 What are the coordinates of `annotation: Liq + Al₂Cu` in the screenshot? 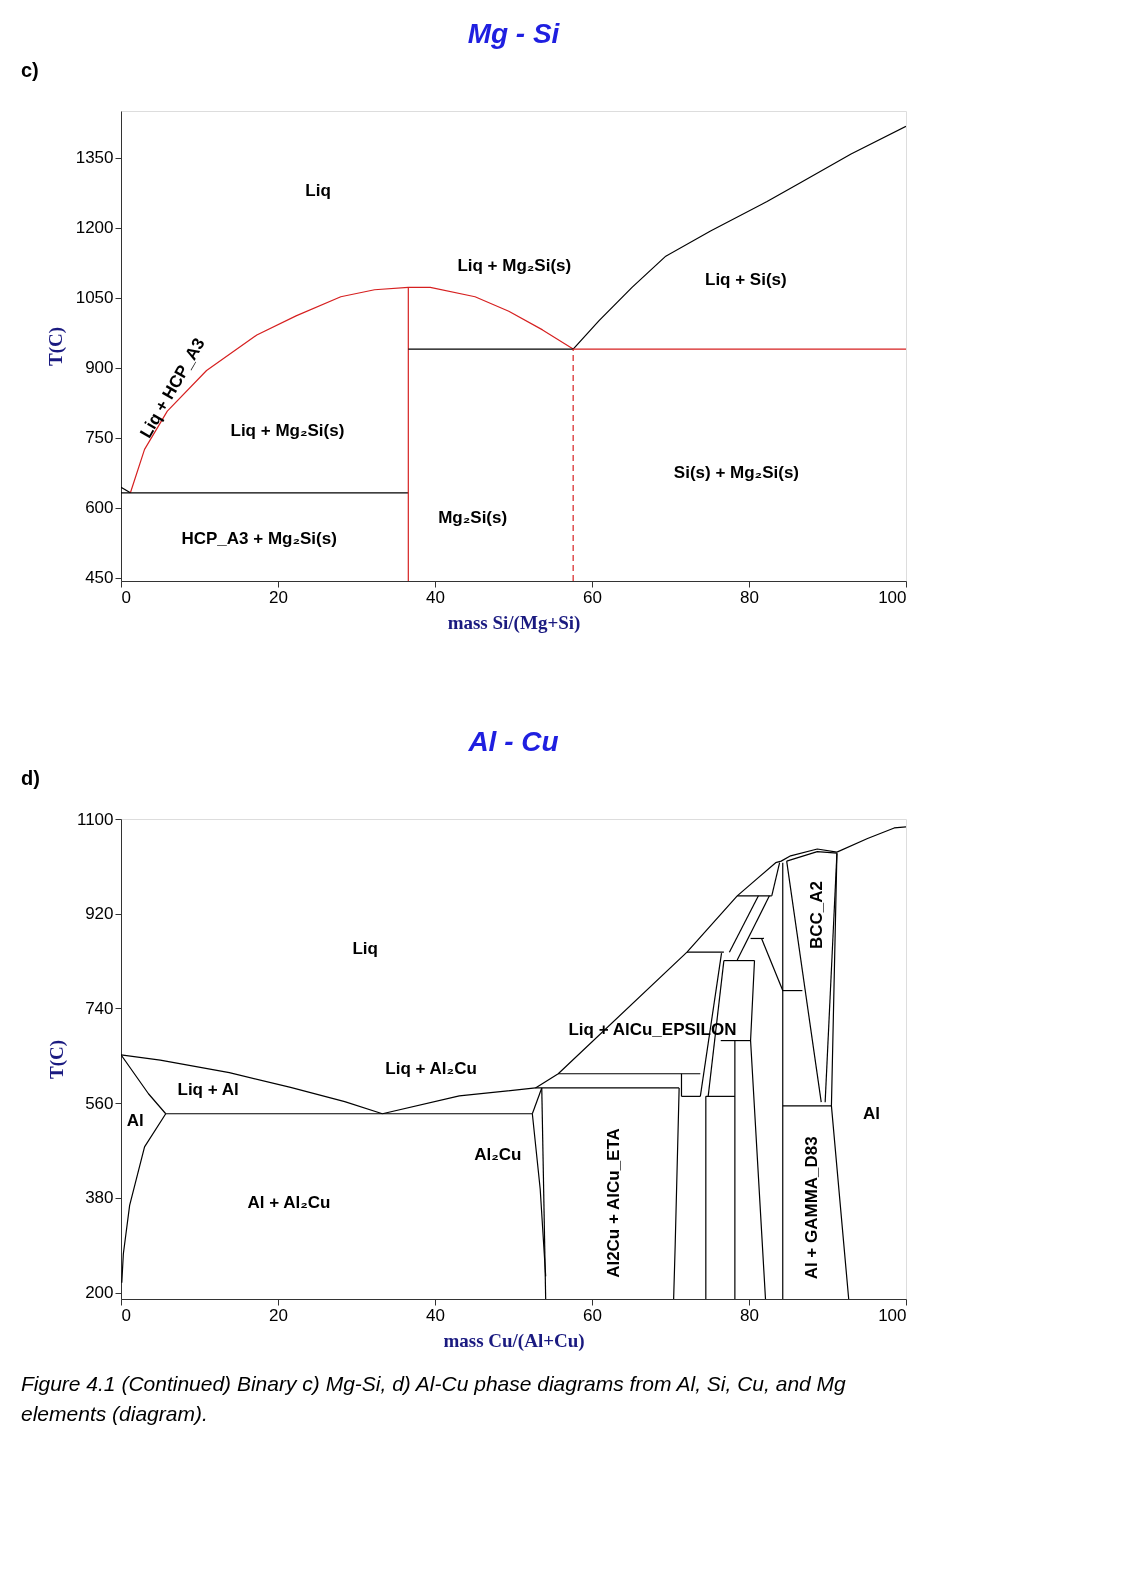 It's located at (431, 1068).